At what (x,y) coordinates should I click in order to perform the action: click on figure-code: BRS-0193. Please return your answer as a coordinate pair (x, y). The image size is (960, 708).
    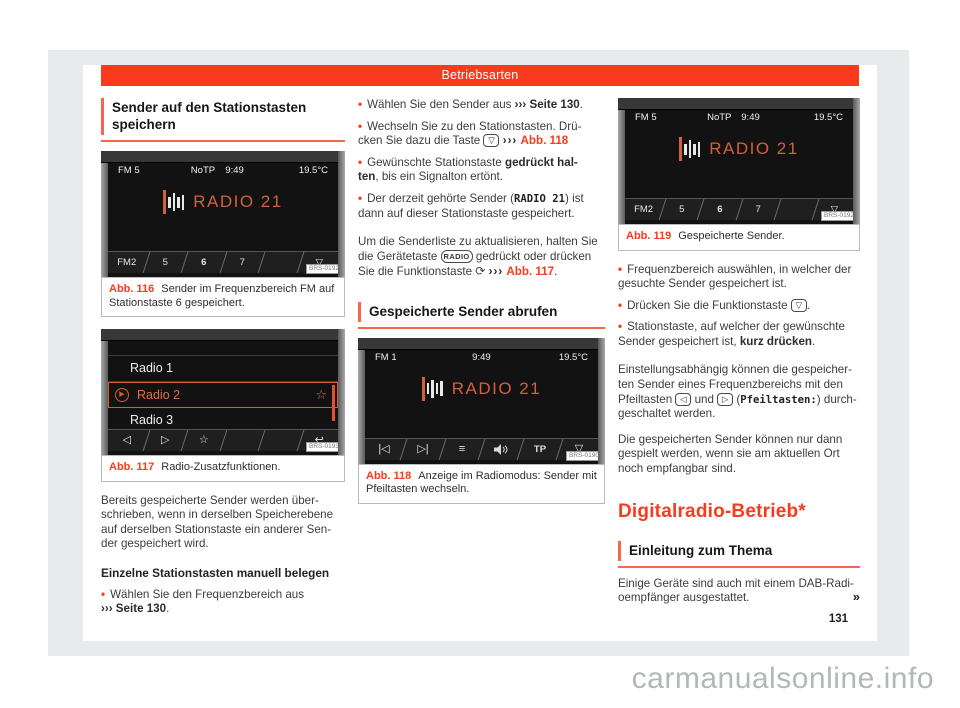
    Looking at the image, I should click on (324, 447).